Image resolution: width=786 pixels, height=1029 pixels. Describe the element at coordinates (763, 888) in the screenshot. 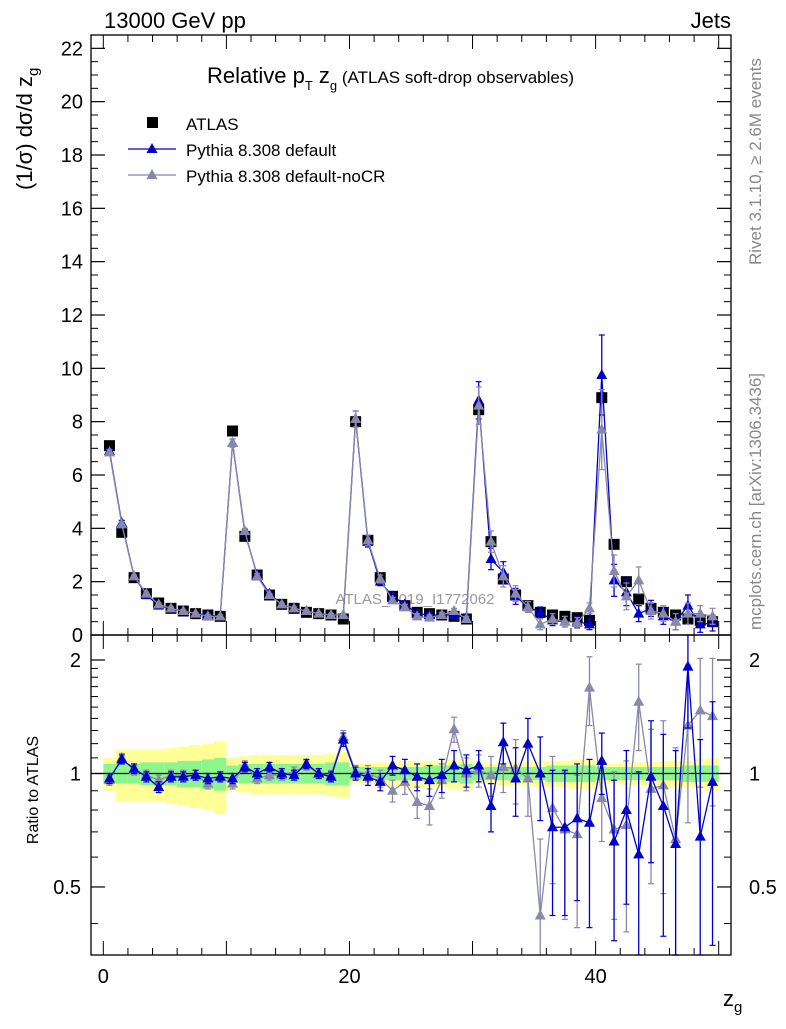

I see `ratio-ytick-label-right: 0.5` at that location.